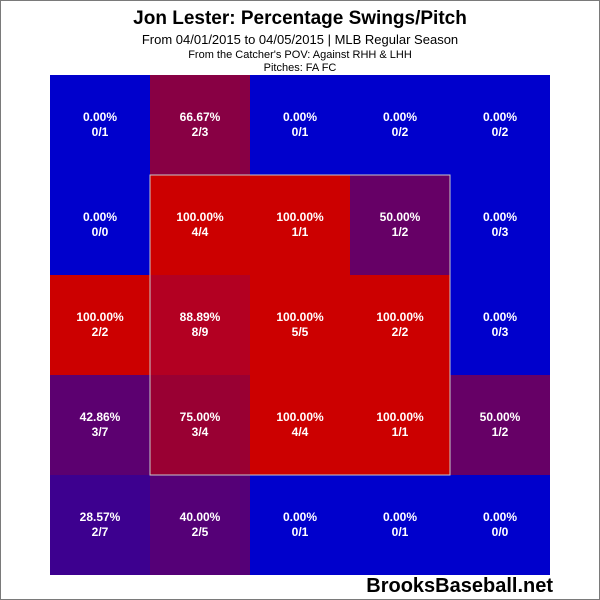 This screenshot has width=600, height=600. What do you see at coordinates (200, 417) in the screenshot?
I see `cell-percent-label: 75.00%` at bounding box center [200, 417].